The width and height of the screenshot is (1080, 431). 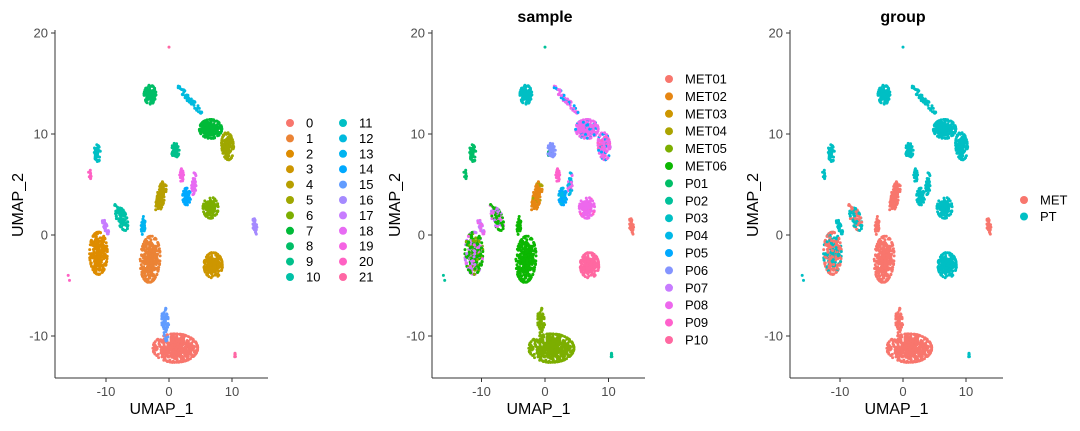 I want to click on legend-label: 5, so click(x=309, y=200).